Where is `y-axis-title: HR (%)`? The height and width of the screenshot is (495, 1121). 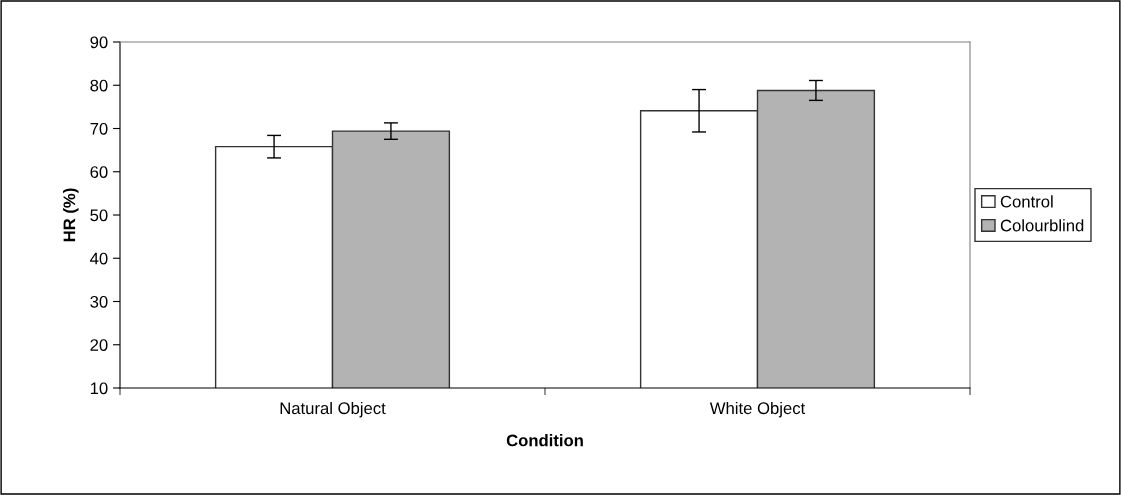
y-axis-title: HR (%) is located at coordinates (71, 215).